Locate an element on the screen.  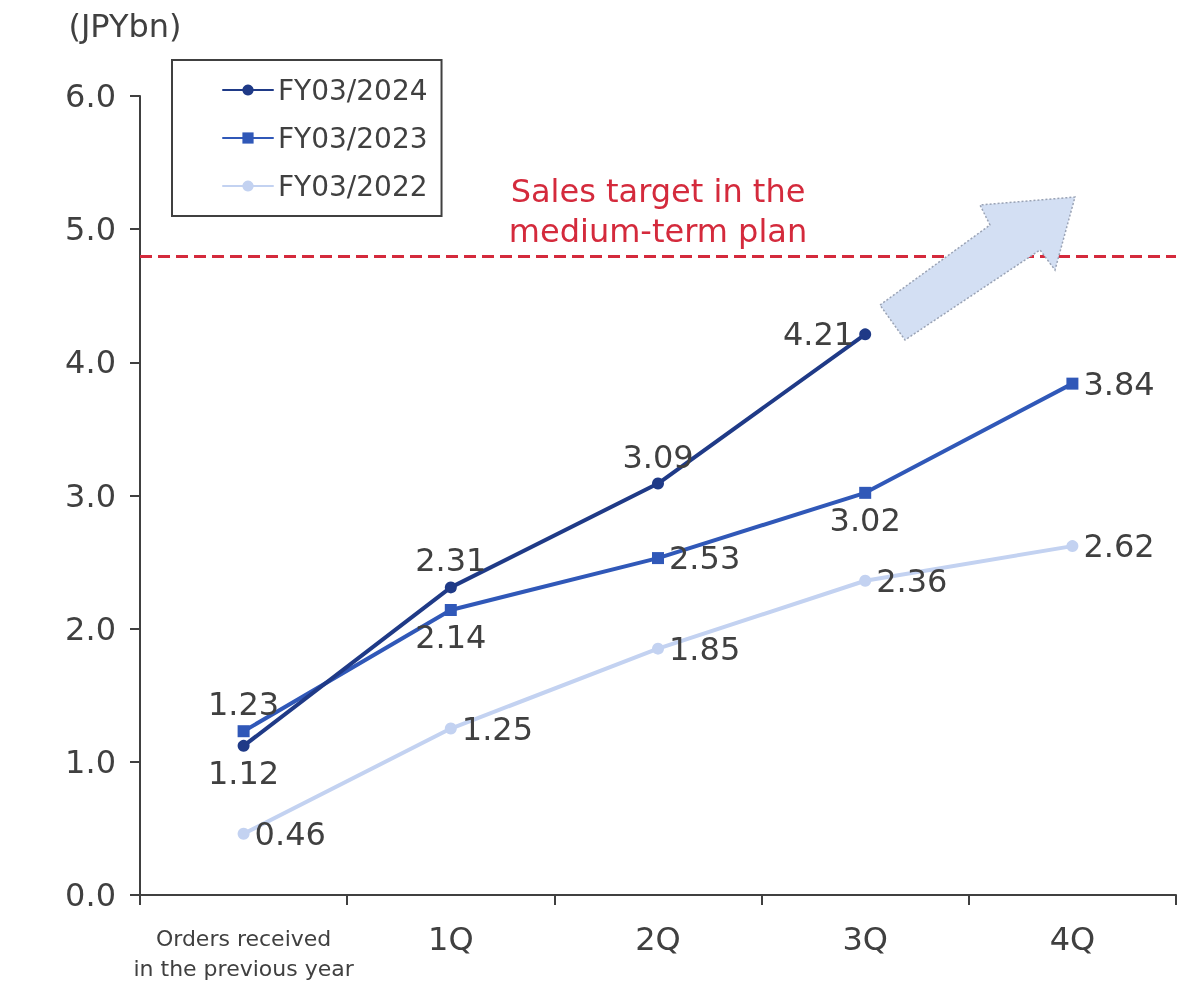
data-label: 2.36 is located at coordinates (912, 580).